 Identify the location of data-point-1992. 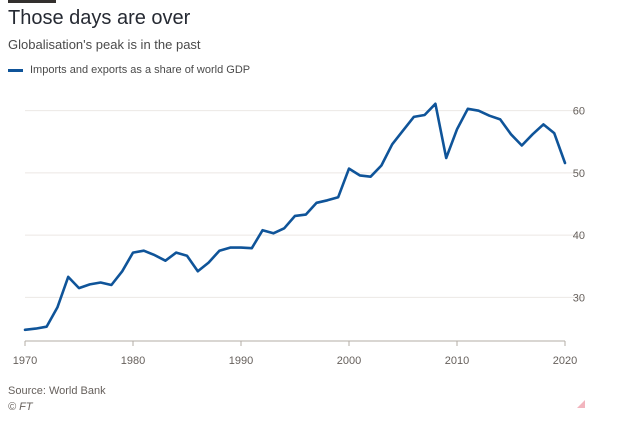
(262, 230).